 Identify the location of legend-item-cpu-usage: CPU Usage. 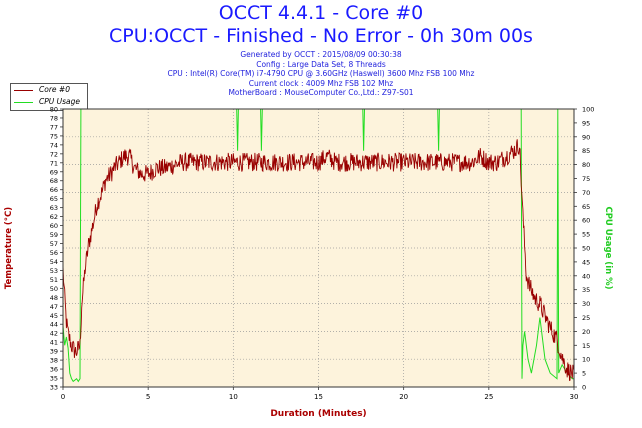
(49, 102).